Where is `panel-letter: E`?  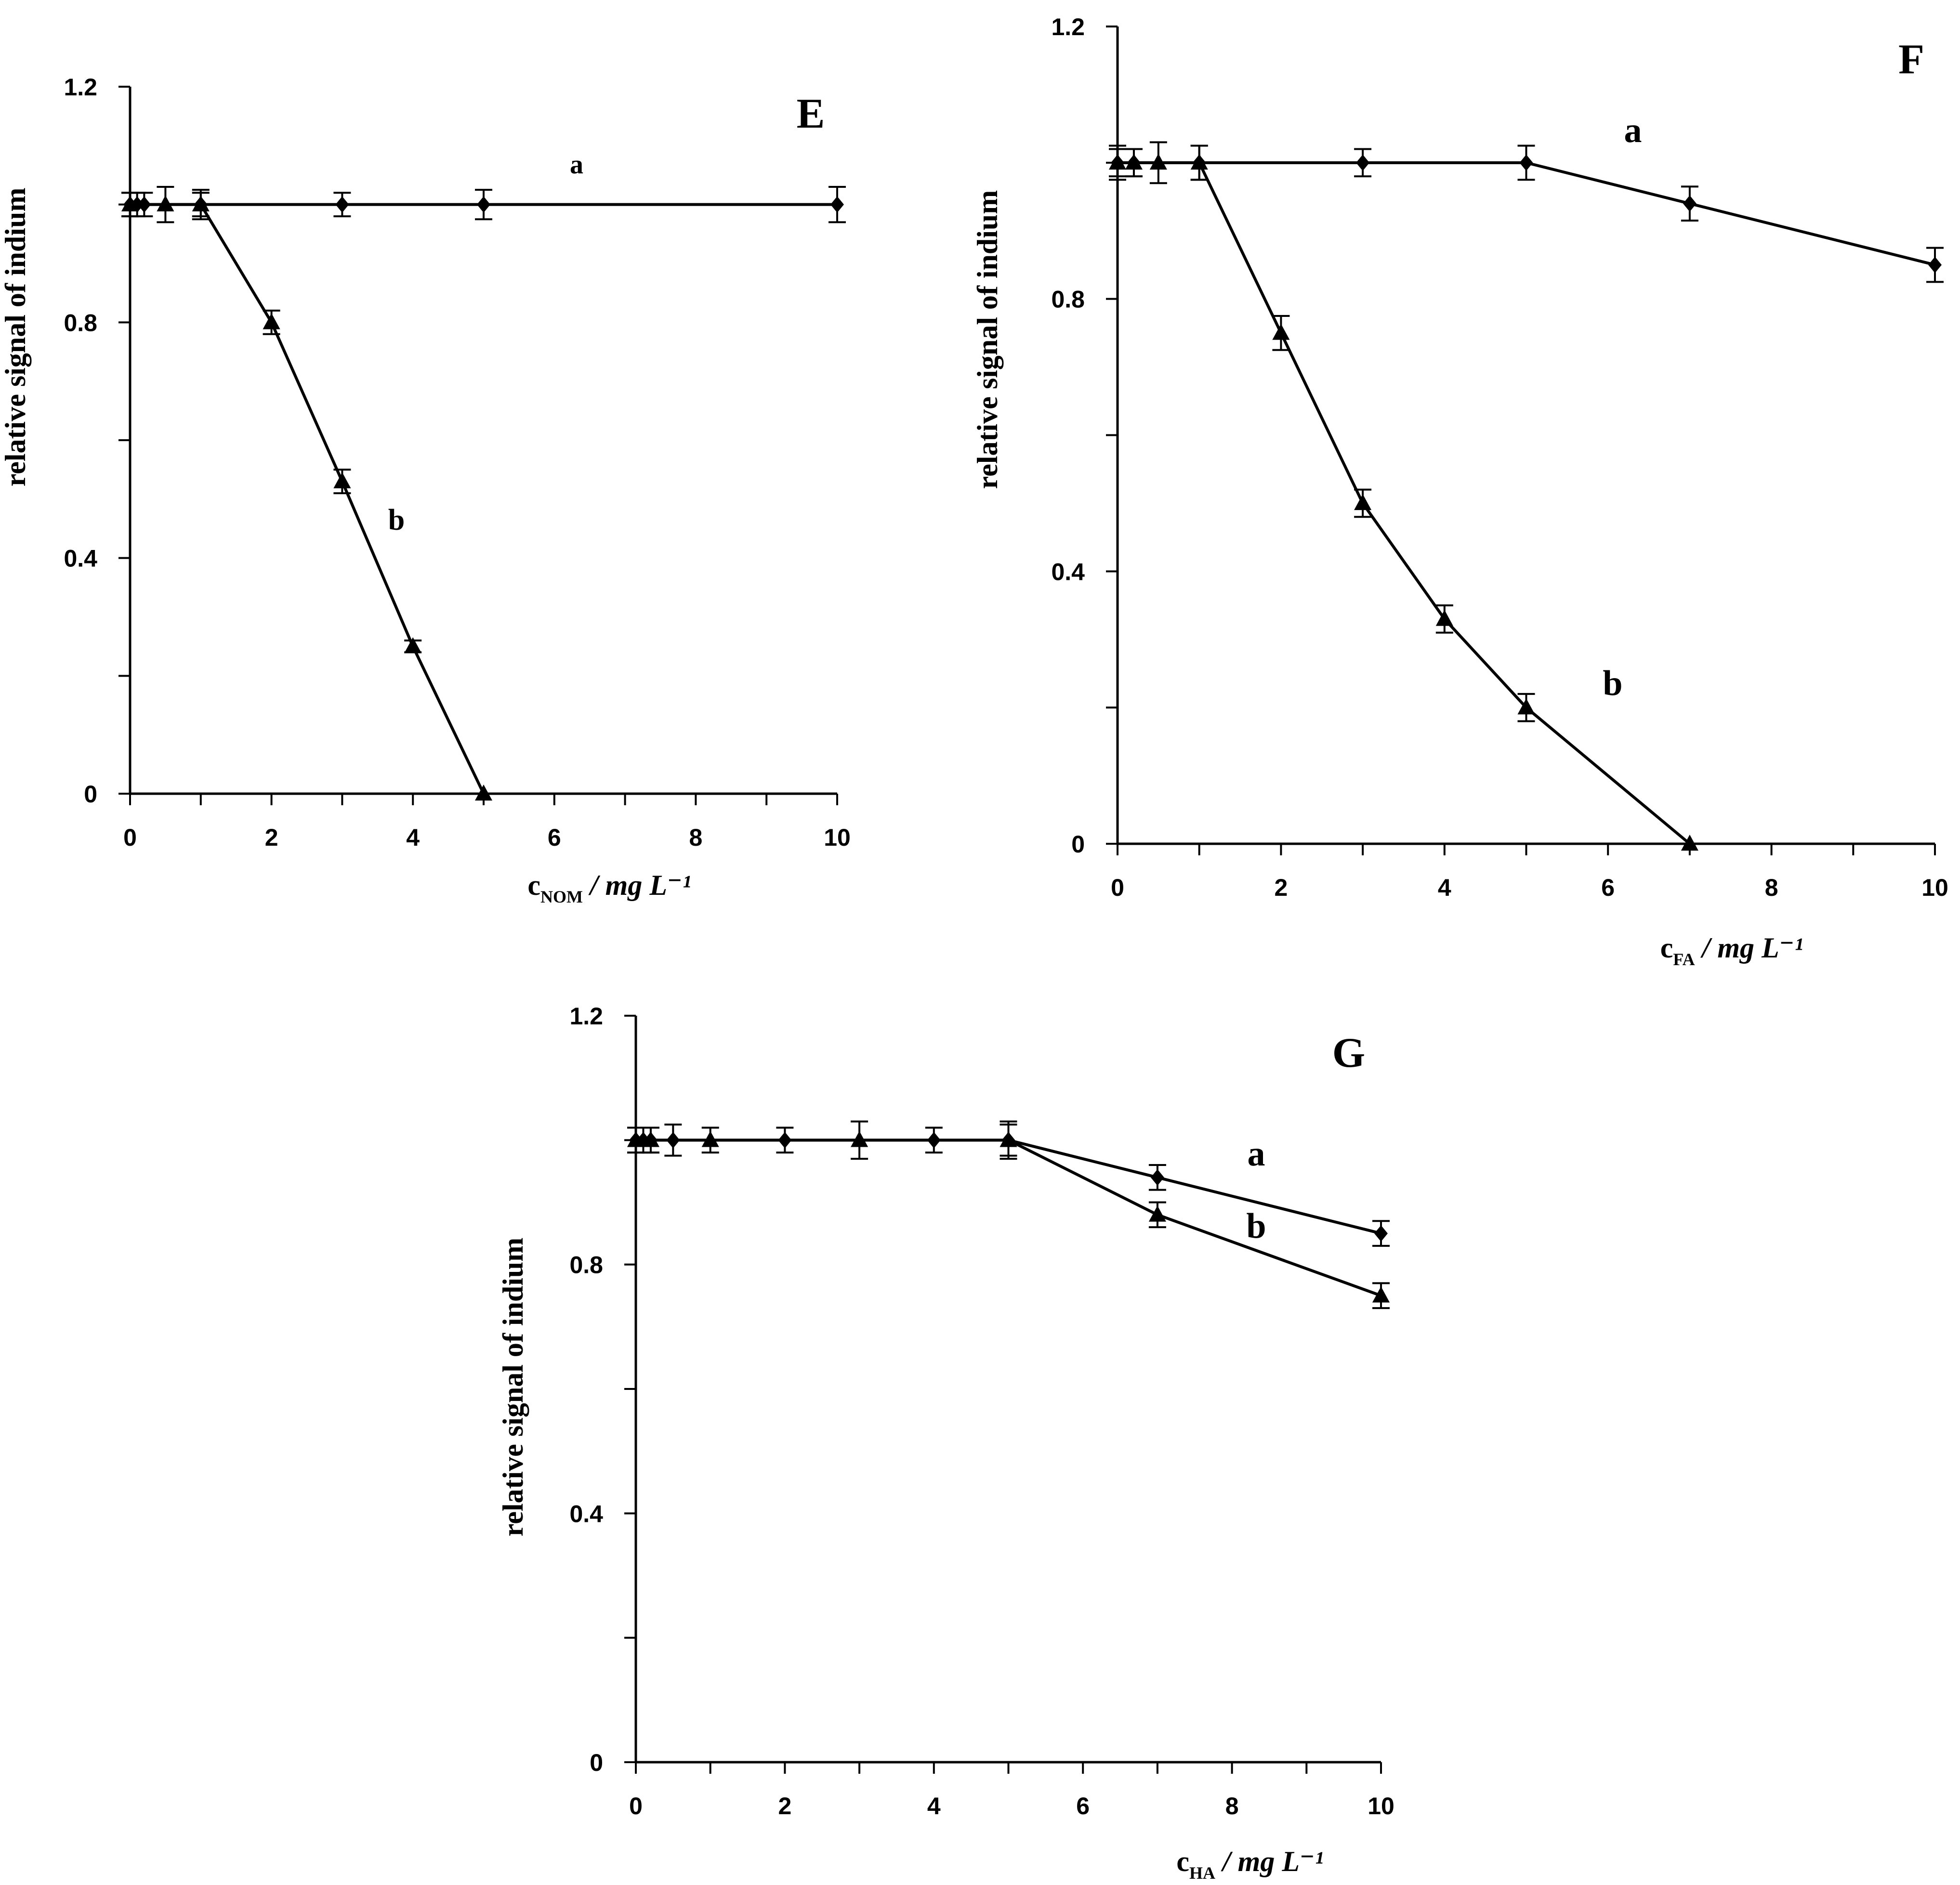
panel-letter: E is located at coordinates (811, 114).